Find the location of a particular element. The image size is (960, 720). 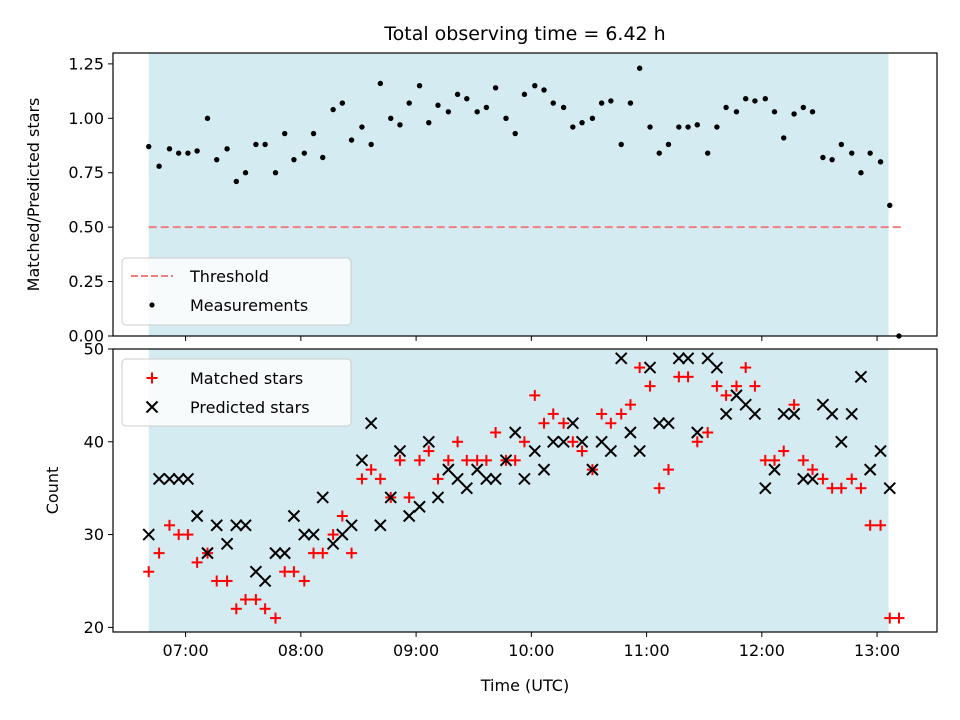

y-tick-label: 1.25 is located at coordinates (86, 63).